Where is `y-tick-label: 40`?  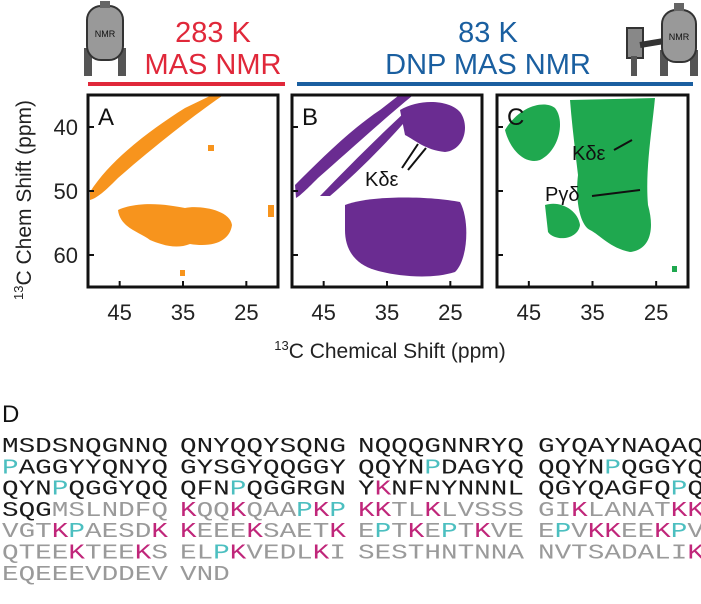 y-tick-label: 40 is located at coordinates (66, 127).